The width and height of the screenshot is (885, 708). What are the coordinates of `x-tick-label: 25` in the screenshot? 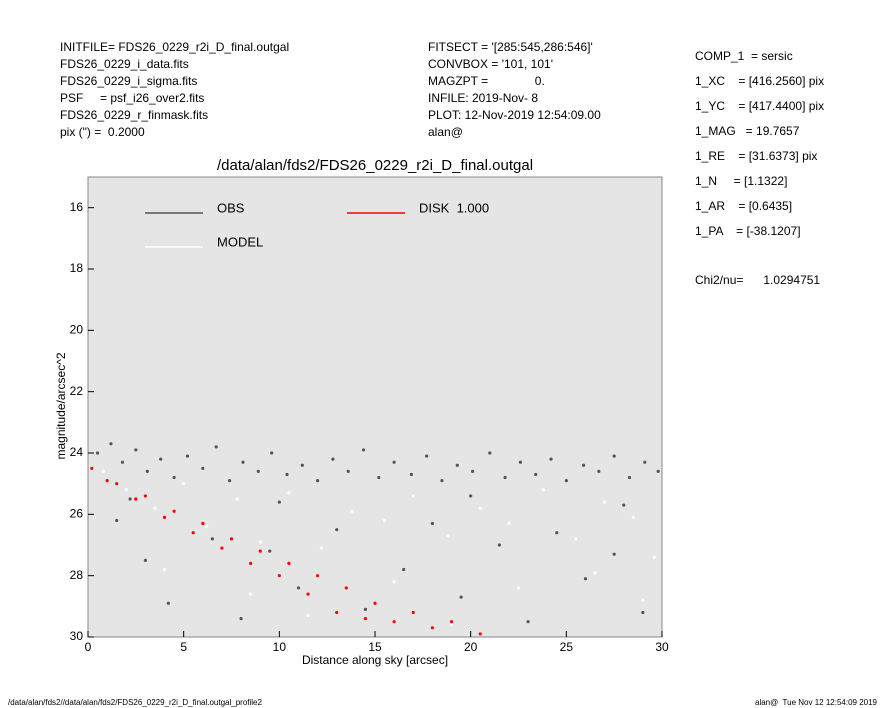 It's located at (567, 647).